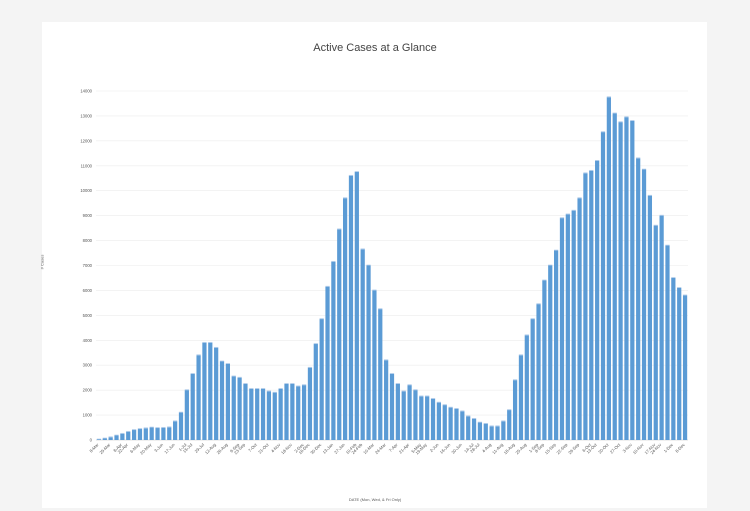  Describe the element at coordinates (497, 448) in the screenshot. I see `x-tick-label: 11-Aug` at that location.